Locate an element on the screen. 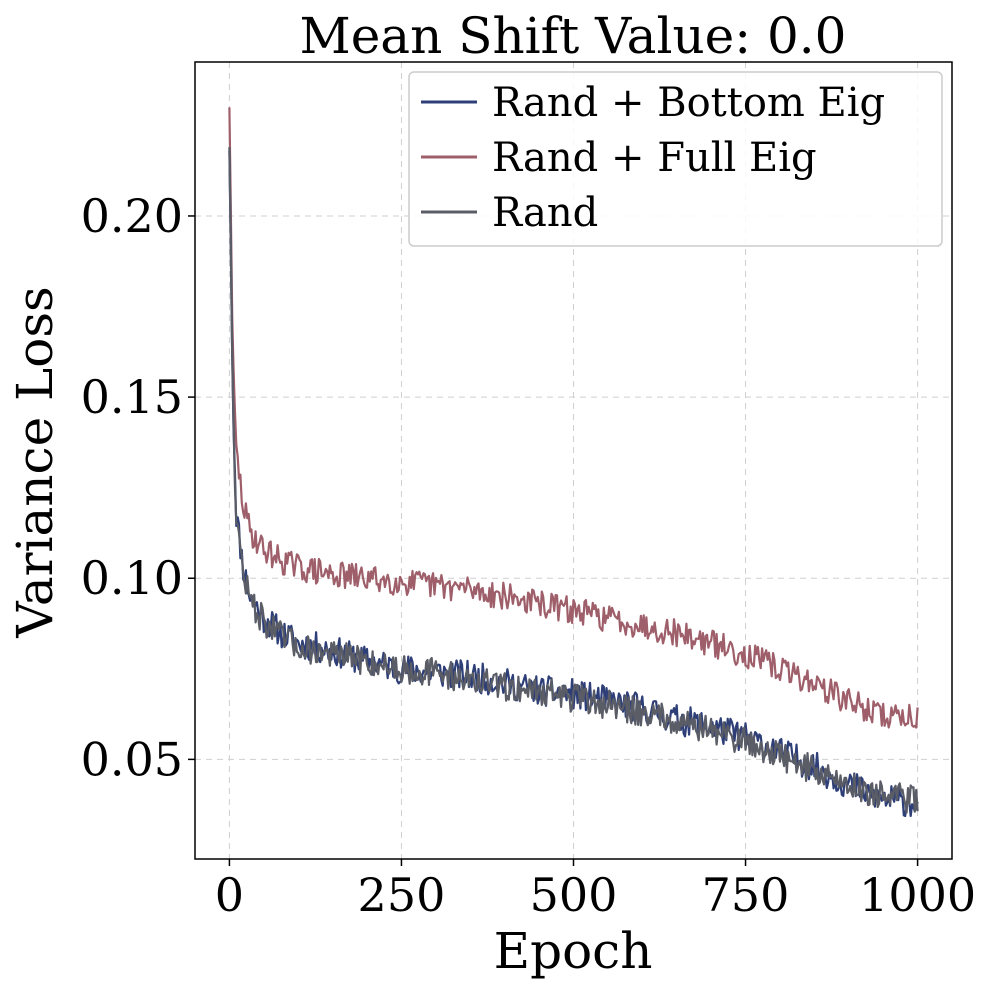  y-tick-label: 0.10 is located at coordinates (132, 578).